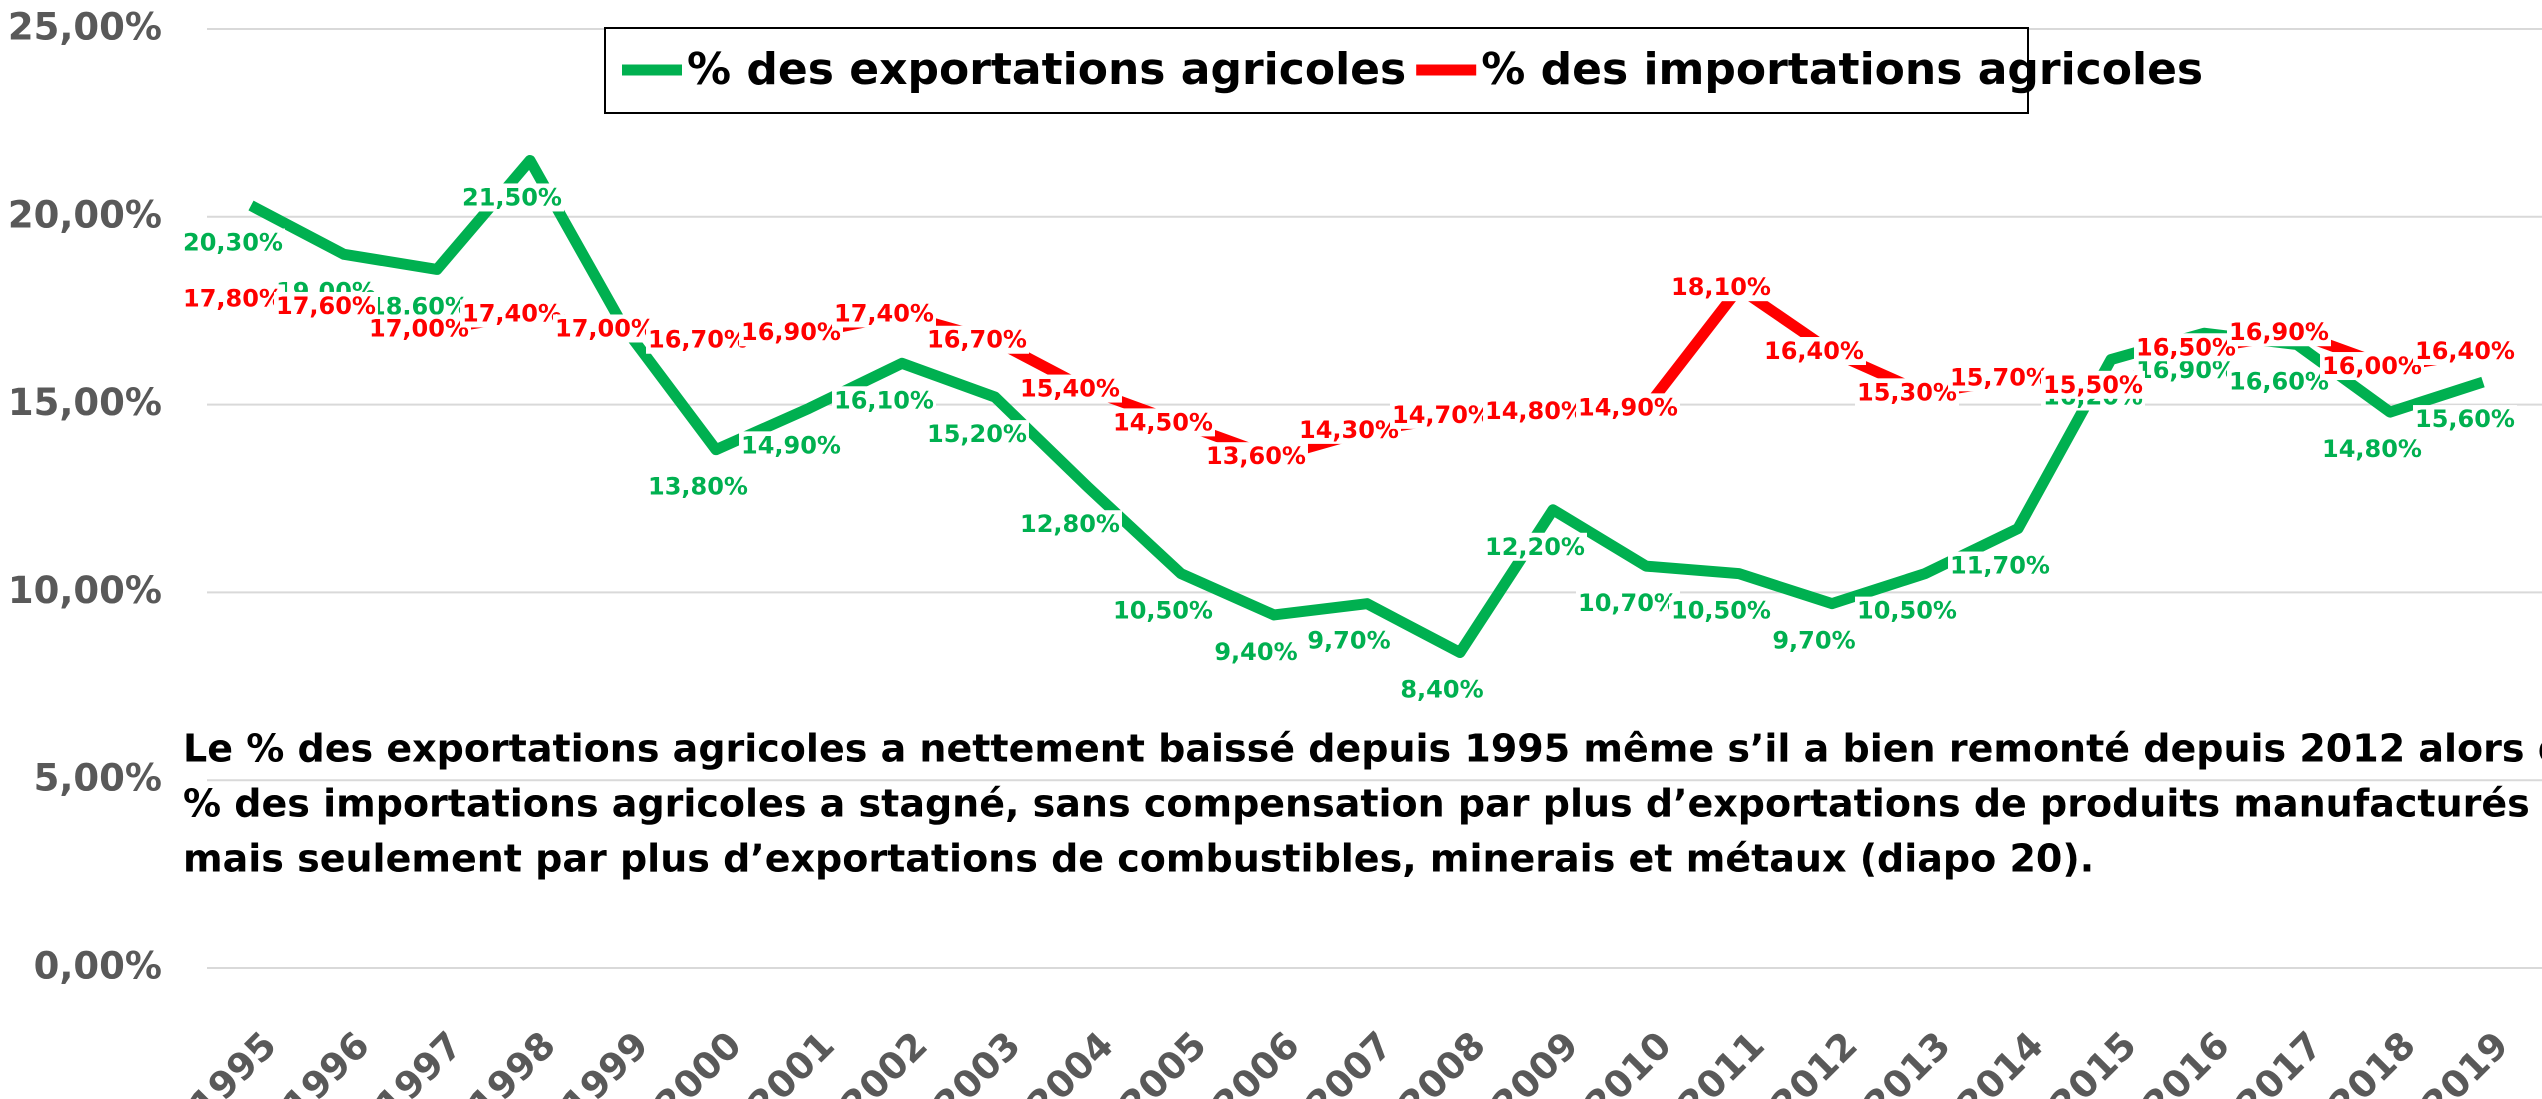 The width and height of the screenshot is (2542, 1099). Describe the element at coordinates (85, 402) in the screenshot. I see `y-tick-label: 15,00%` at that location.